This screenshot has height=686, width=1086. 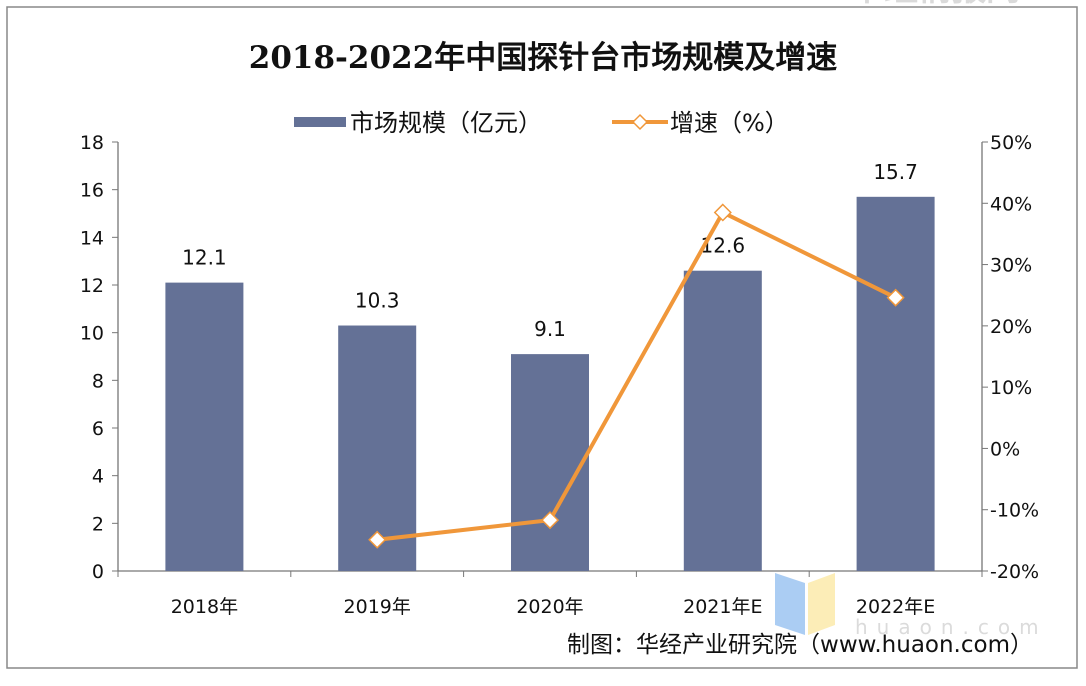 I want to click on bar-data-label: 10.3, so click(x=377, y=301).